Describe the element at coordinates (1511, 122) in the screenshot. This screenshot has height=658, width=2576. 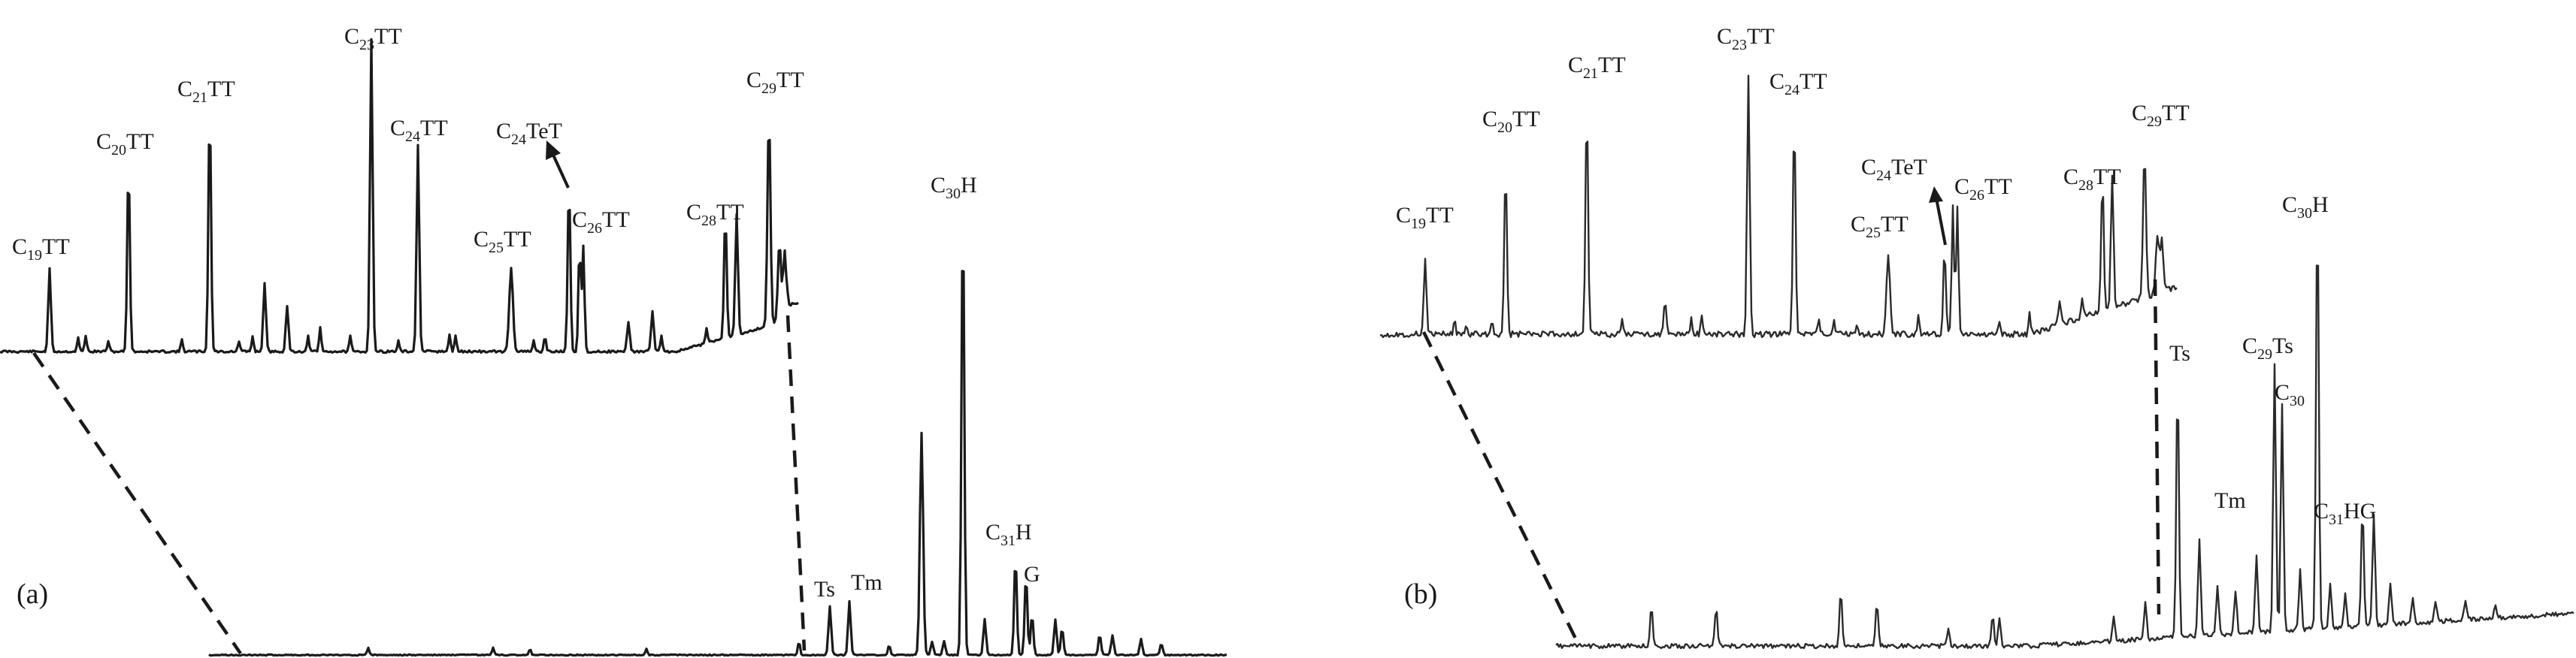
I see `peak-label-c20tt-b: C20TT` at that location.